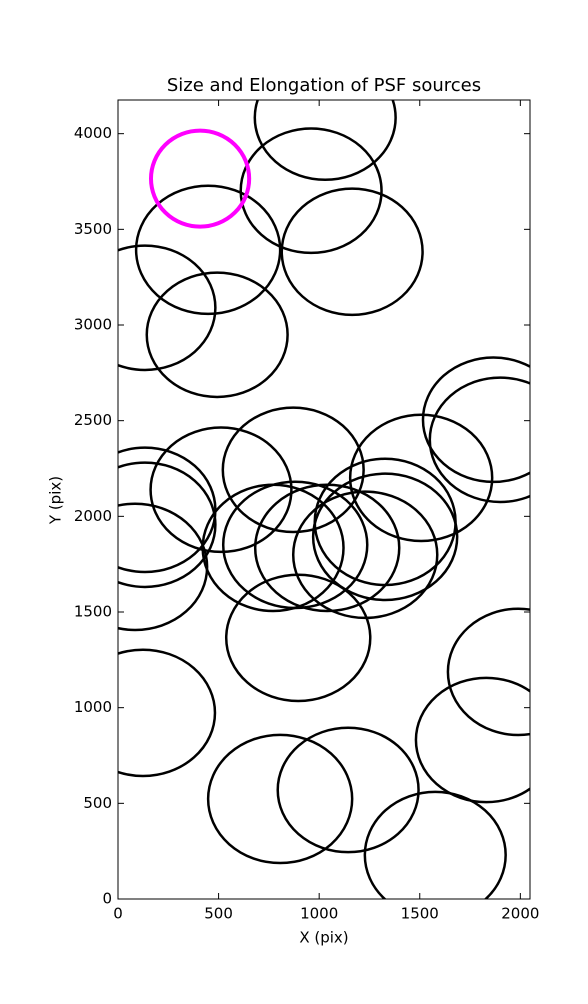 The height and width of the screenshot is (1004, 588). What do you see at coordinates (218, 914) in the screenshot?
I see `x-tick-label: 500` at bounding box center [218, 914].